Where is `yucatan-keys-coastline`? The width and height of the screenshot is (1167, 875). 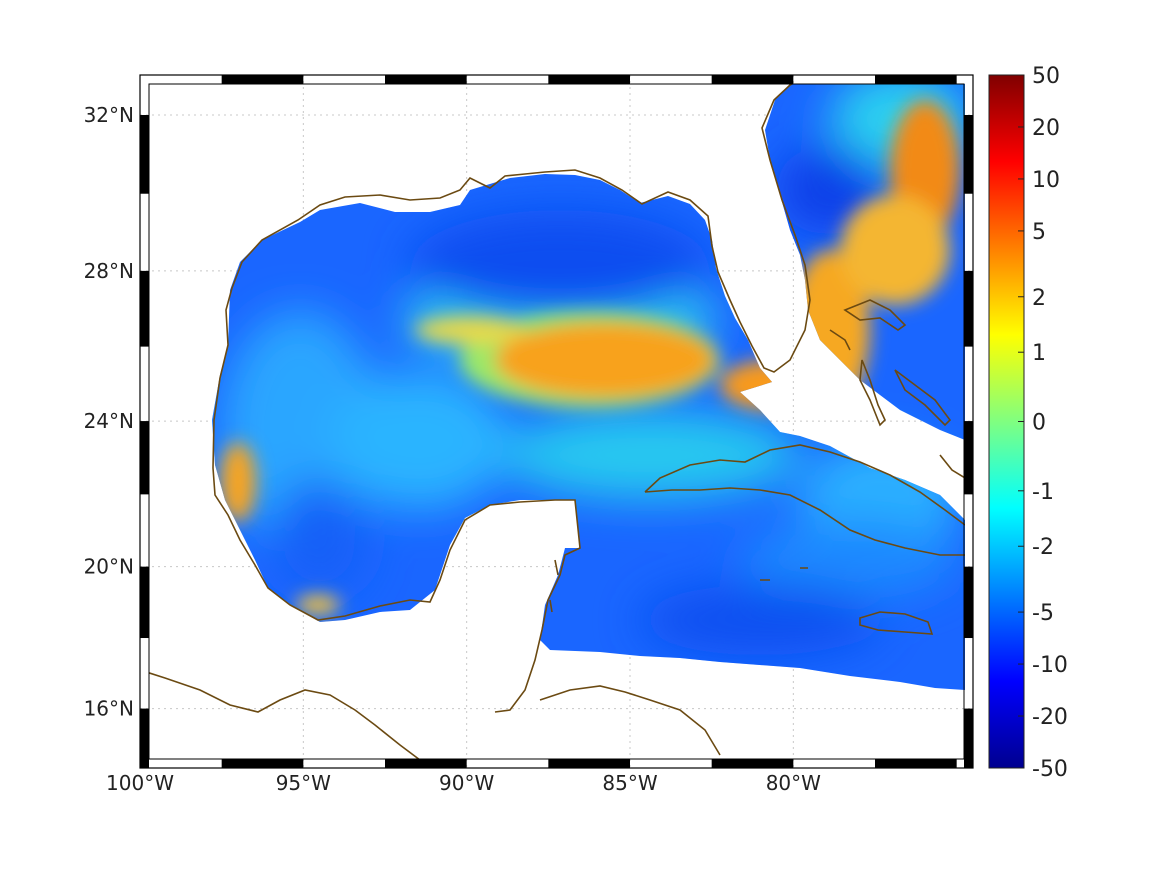
yucatan-keys-coastline is located at coordinates (554, 586).